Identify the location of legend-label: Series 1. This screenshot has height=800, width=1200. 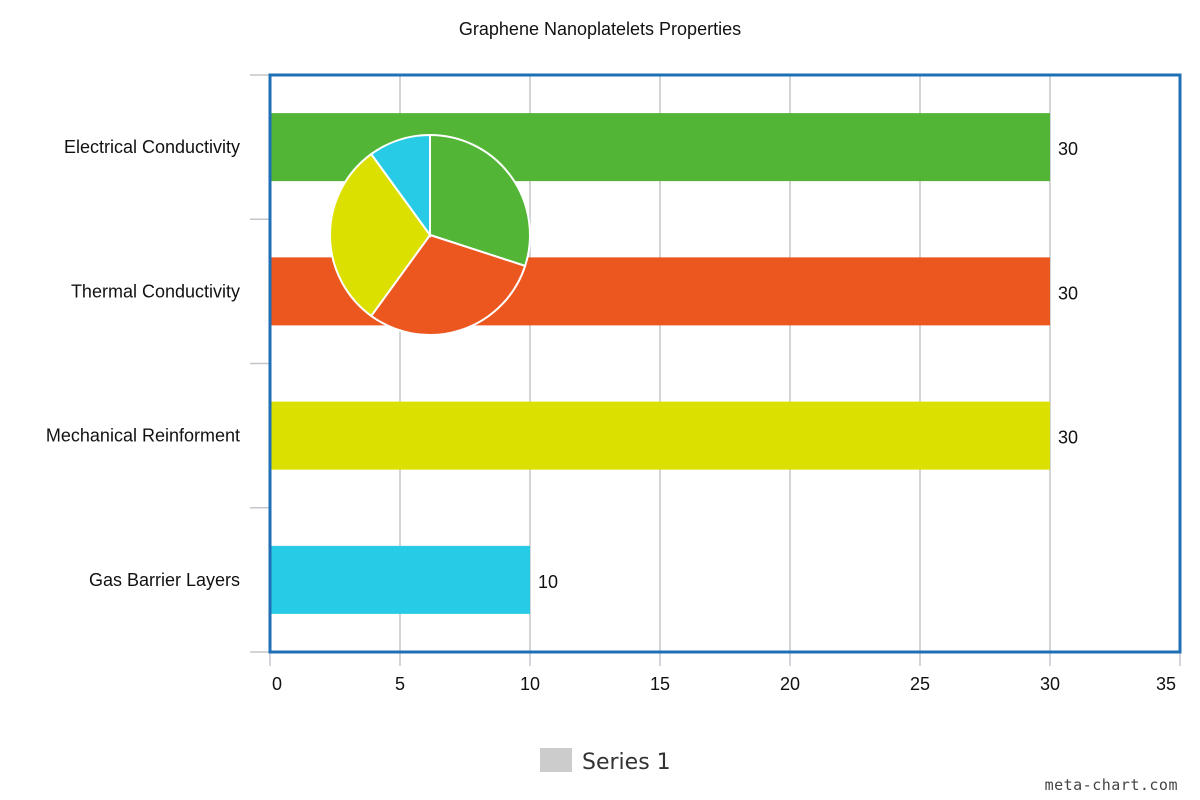
(626, 762).